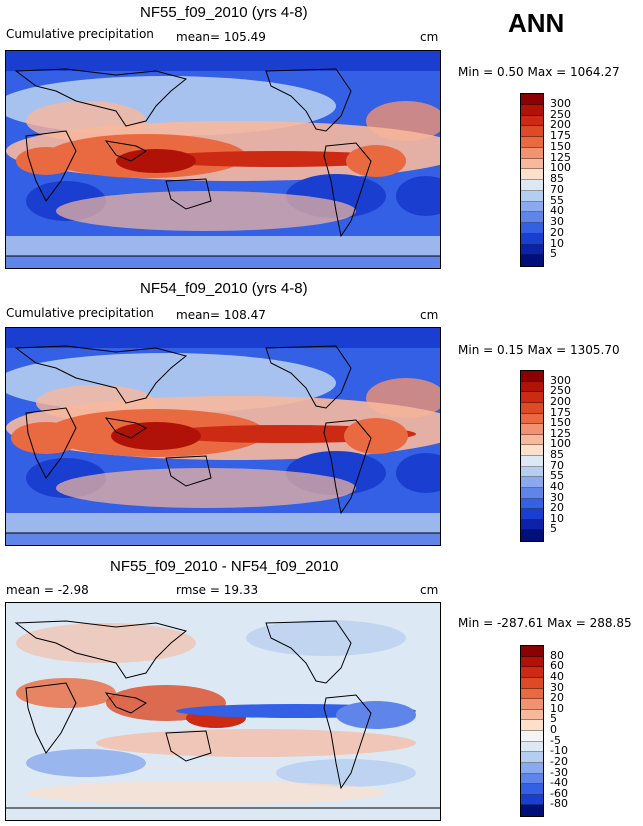  What do you see at coordinates (560, 391) in the screenshot?
I see `colorbar-tick-label: 250` at bounding box center [560, 391].